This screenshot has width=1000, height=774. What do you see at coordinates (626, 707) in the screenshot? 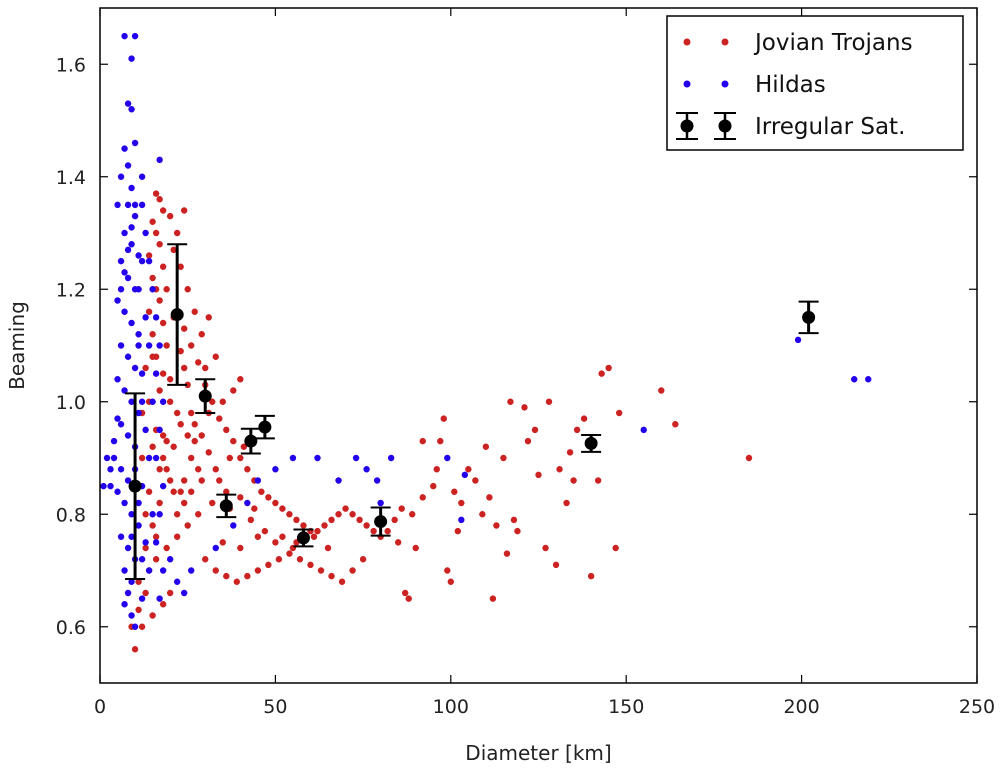
I see `x-tick-label: 150` at bounding box center [626, 707].